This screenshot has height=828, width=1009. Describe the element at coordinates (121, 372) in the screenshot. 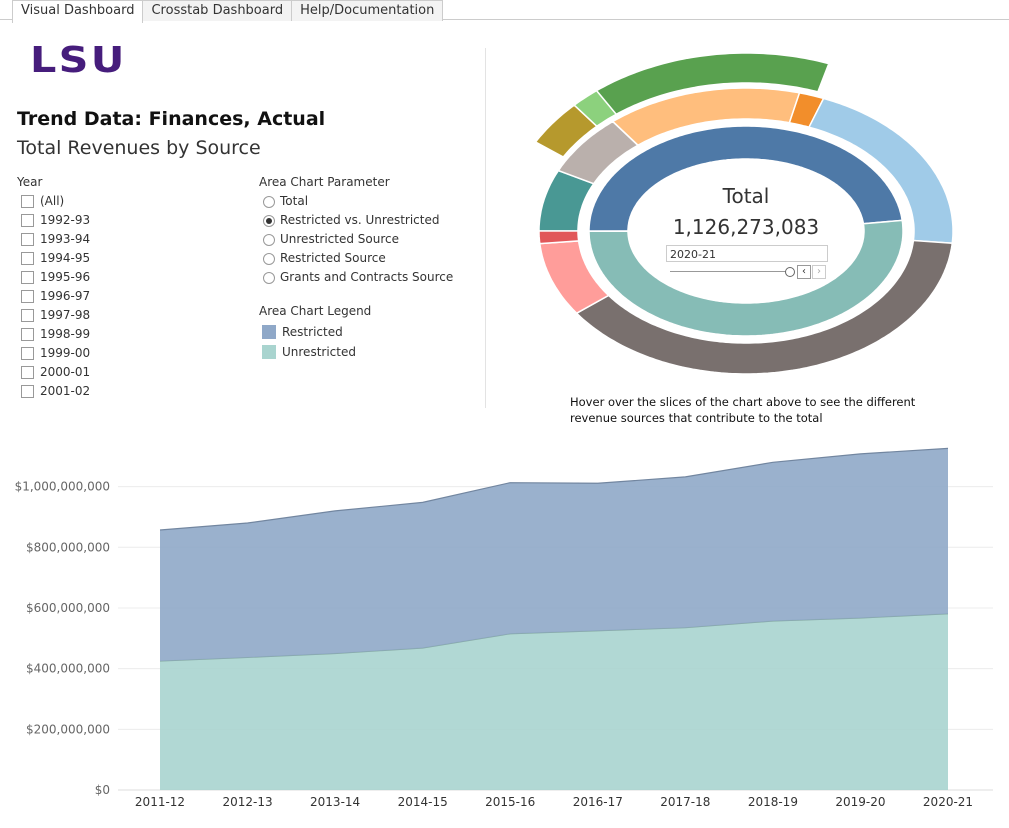

I see `year-option: 2000-01` at that location.